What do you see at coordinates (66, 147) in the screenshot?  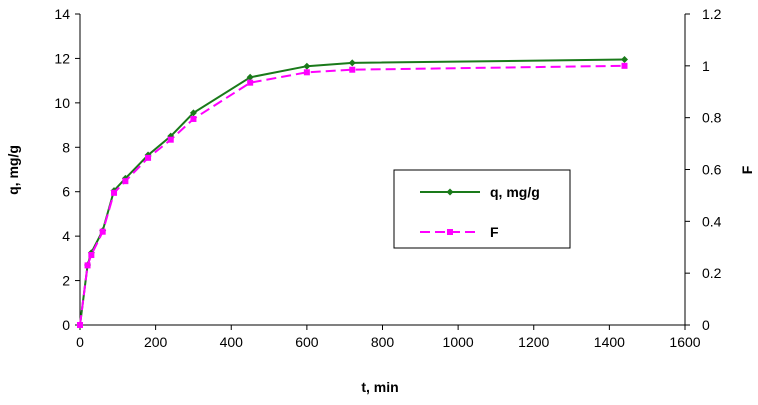 I see `y-tick-label: 8` at bounding box center [66, 147].